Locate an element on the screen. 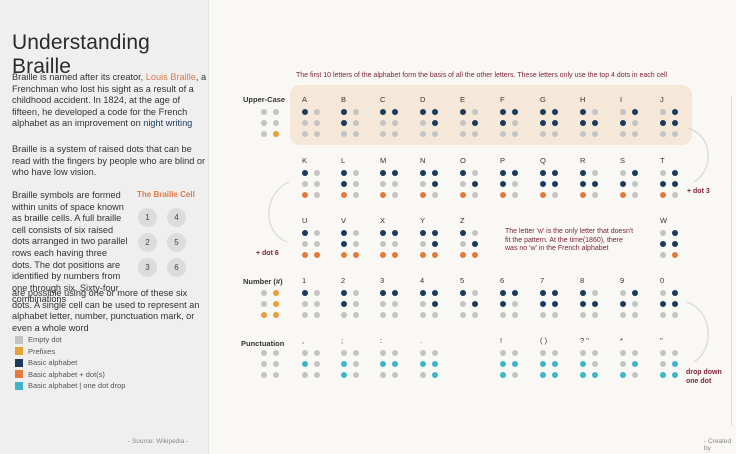 This screenshot has width=736, height=454. cell-label: Q is located at coordinates (543, 160).